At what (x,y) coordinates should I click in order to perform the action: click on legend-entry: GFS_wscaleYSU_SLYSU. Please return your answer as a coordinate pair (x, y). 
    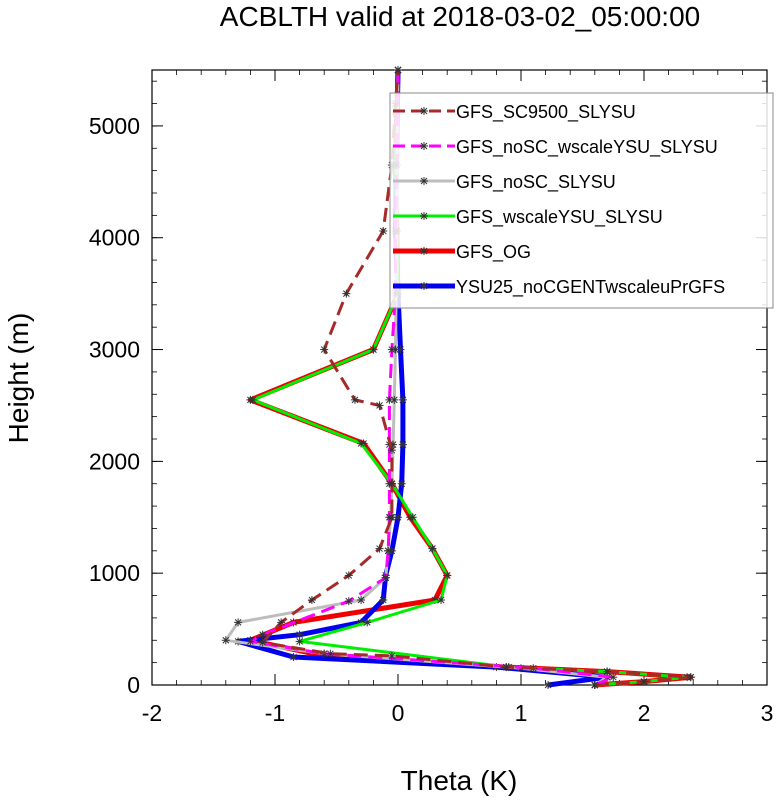
    Looking at the image, I should click on (528, 217).